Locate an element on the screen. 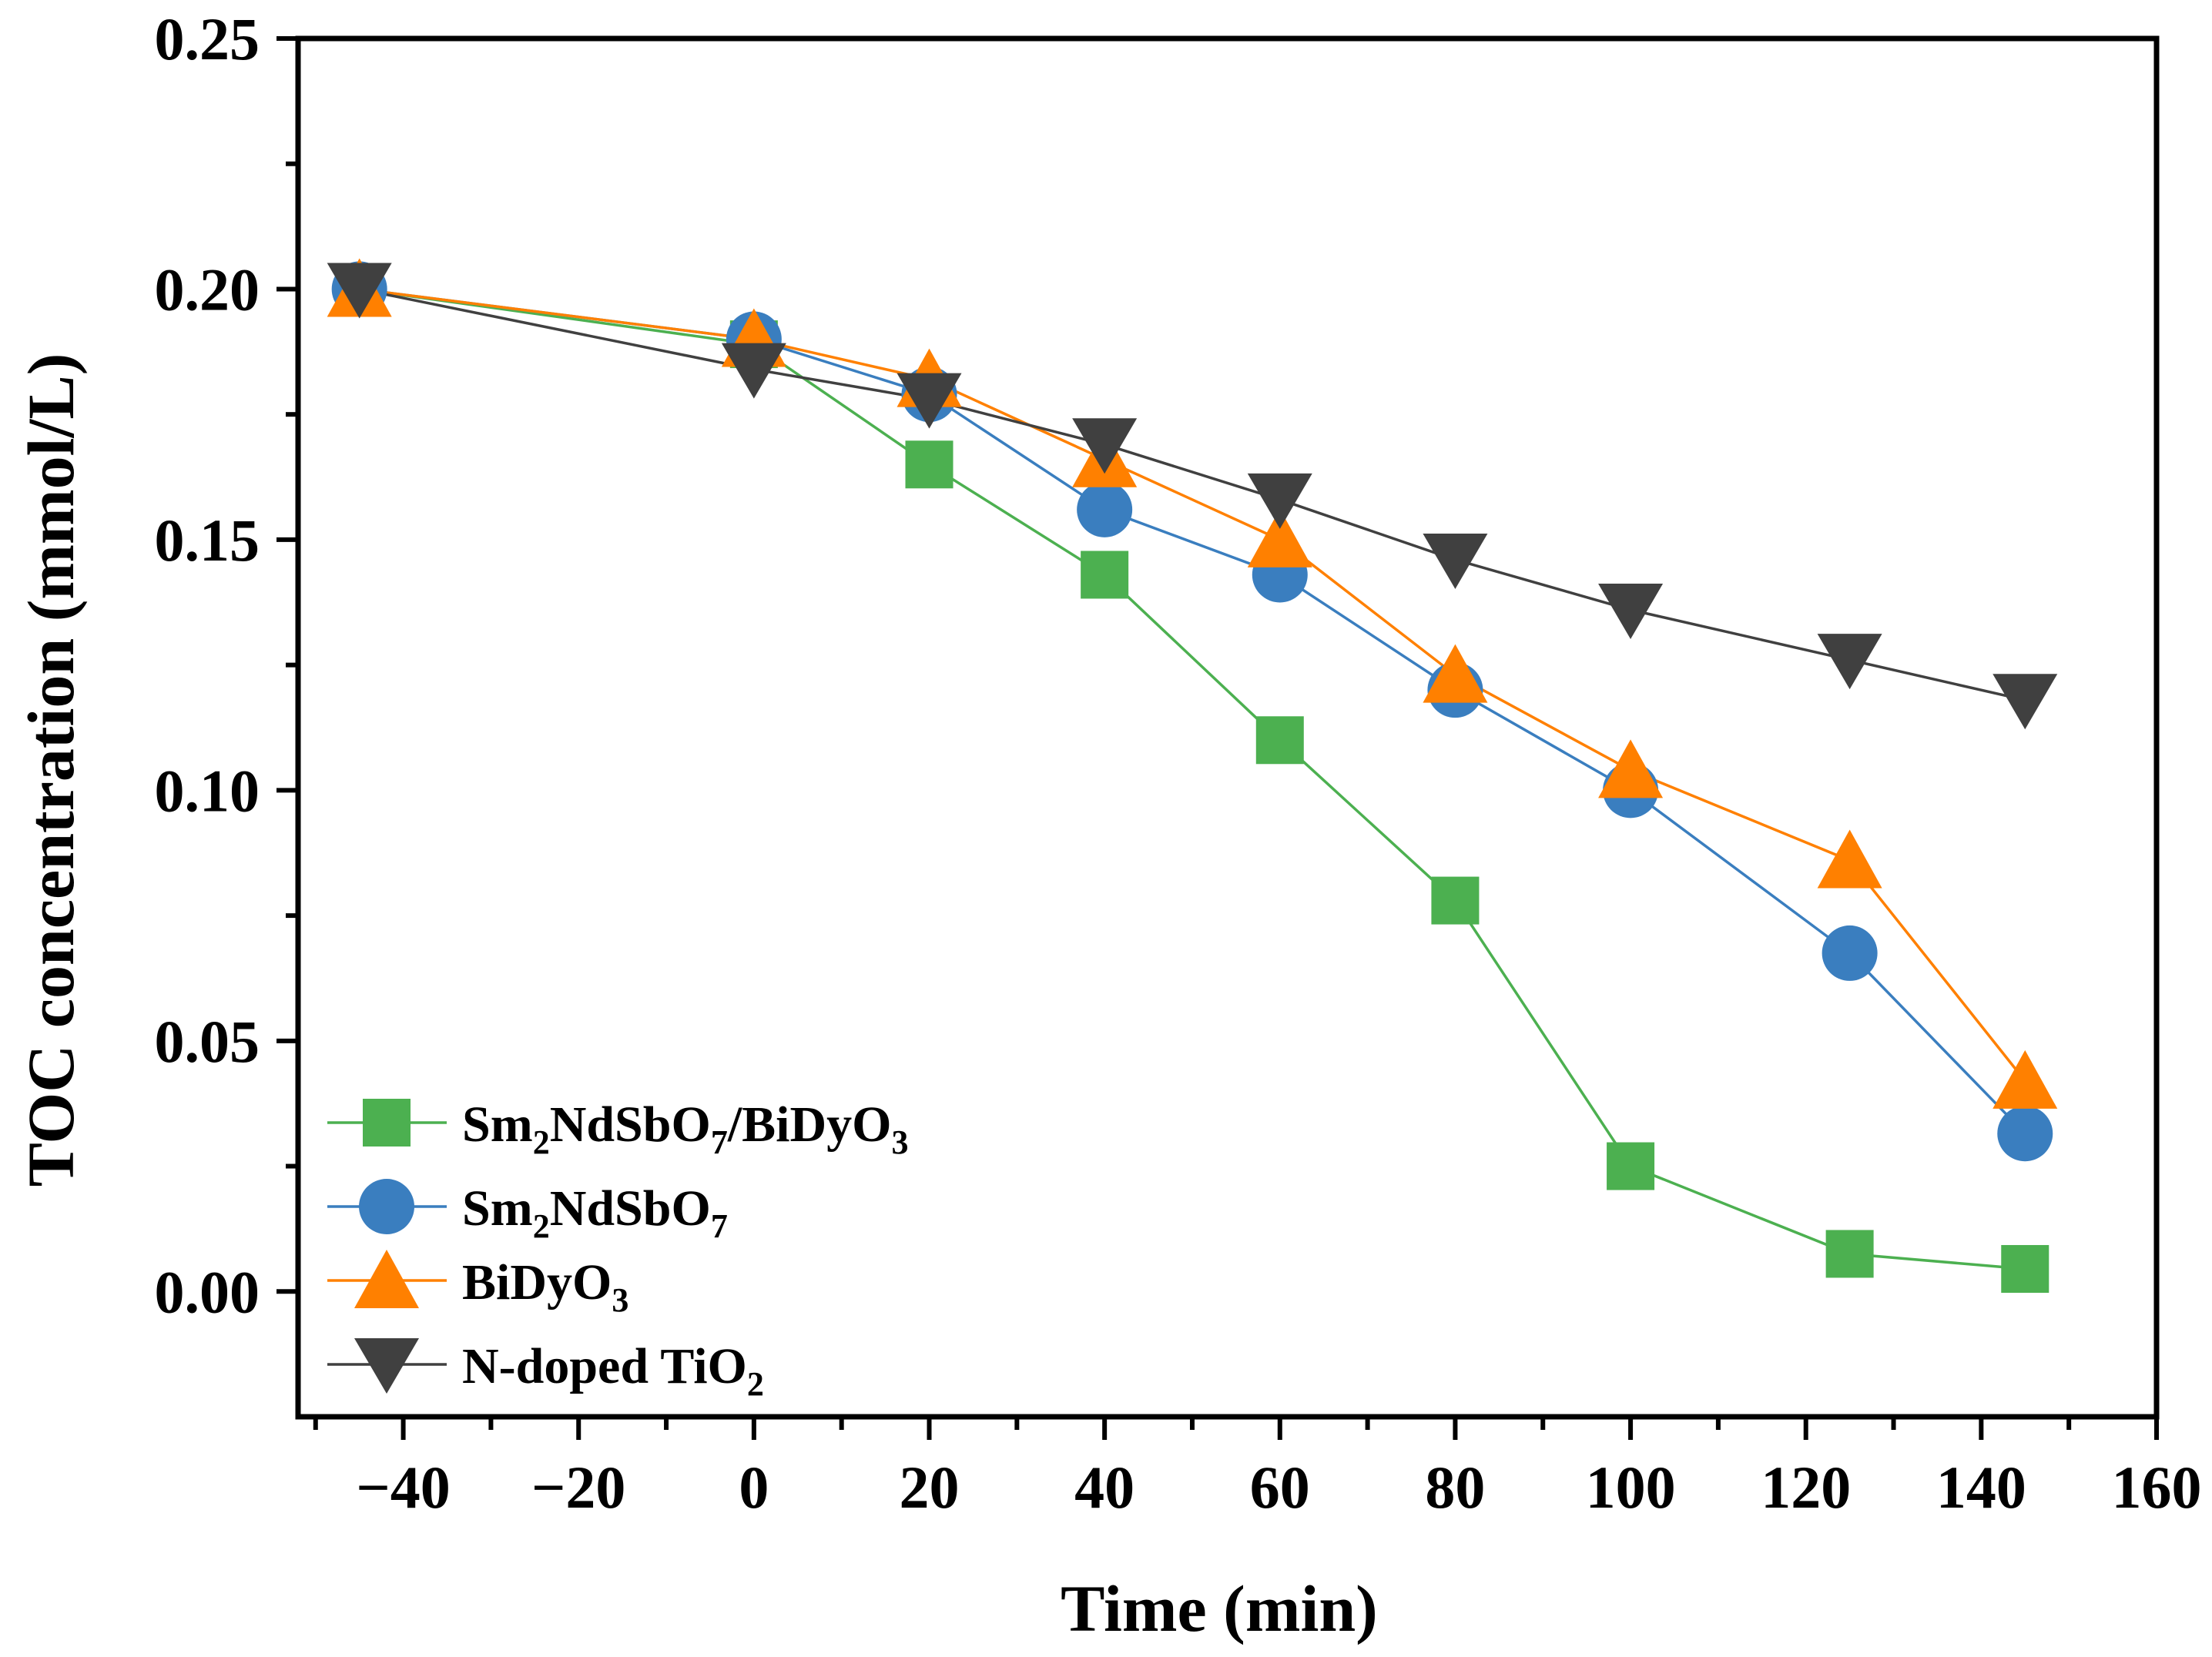 The height and width of the screenshot is (1657, 2212). data-point-s0-p4 is located at coordinates (1279, 740).